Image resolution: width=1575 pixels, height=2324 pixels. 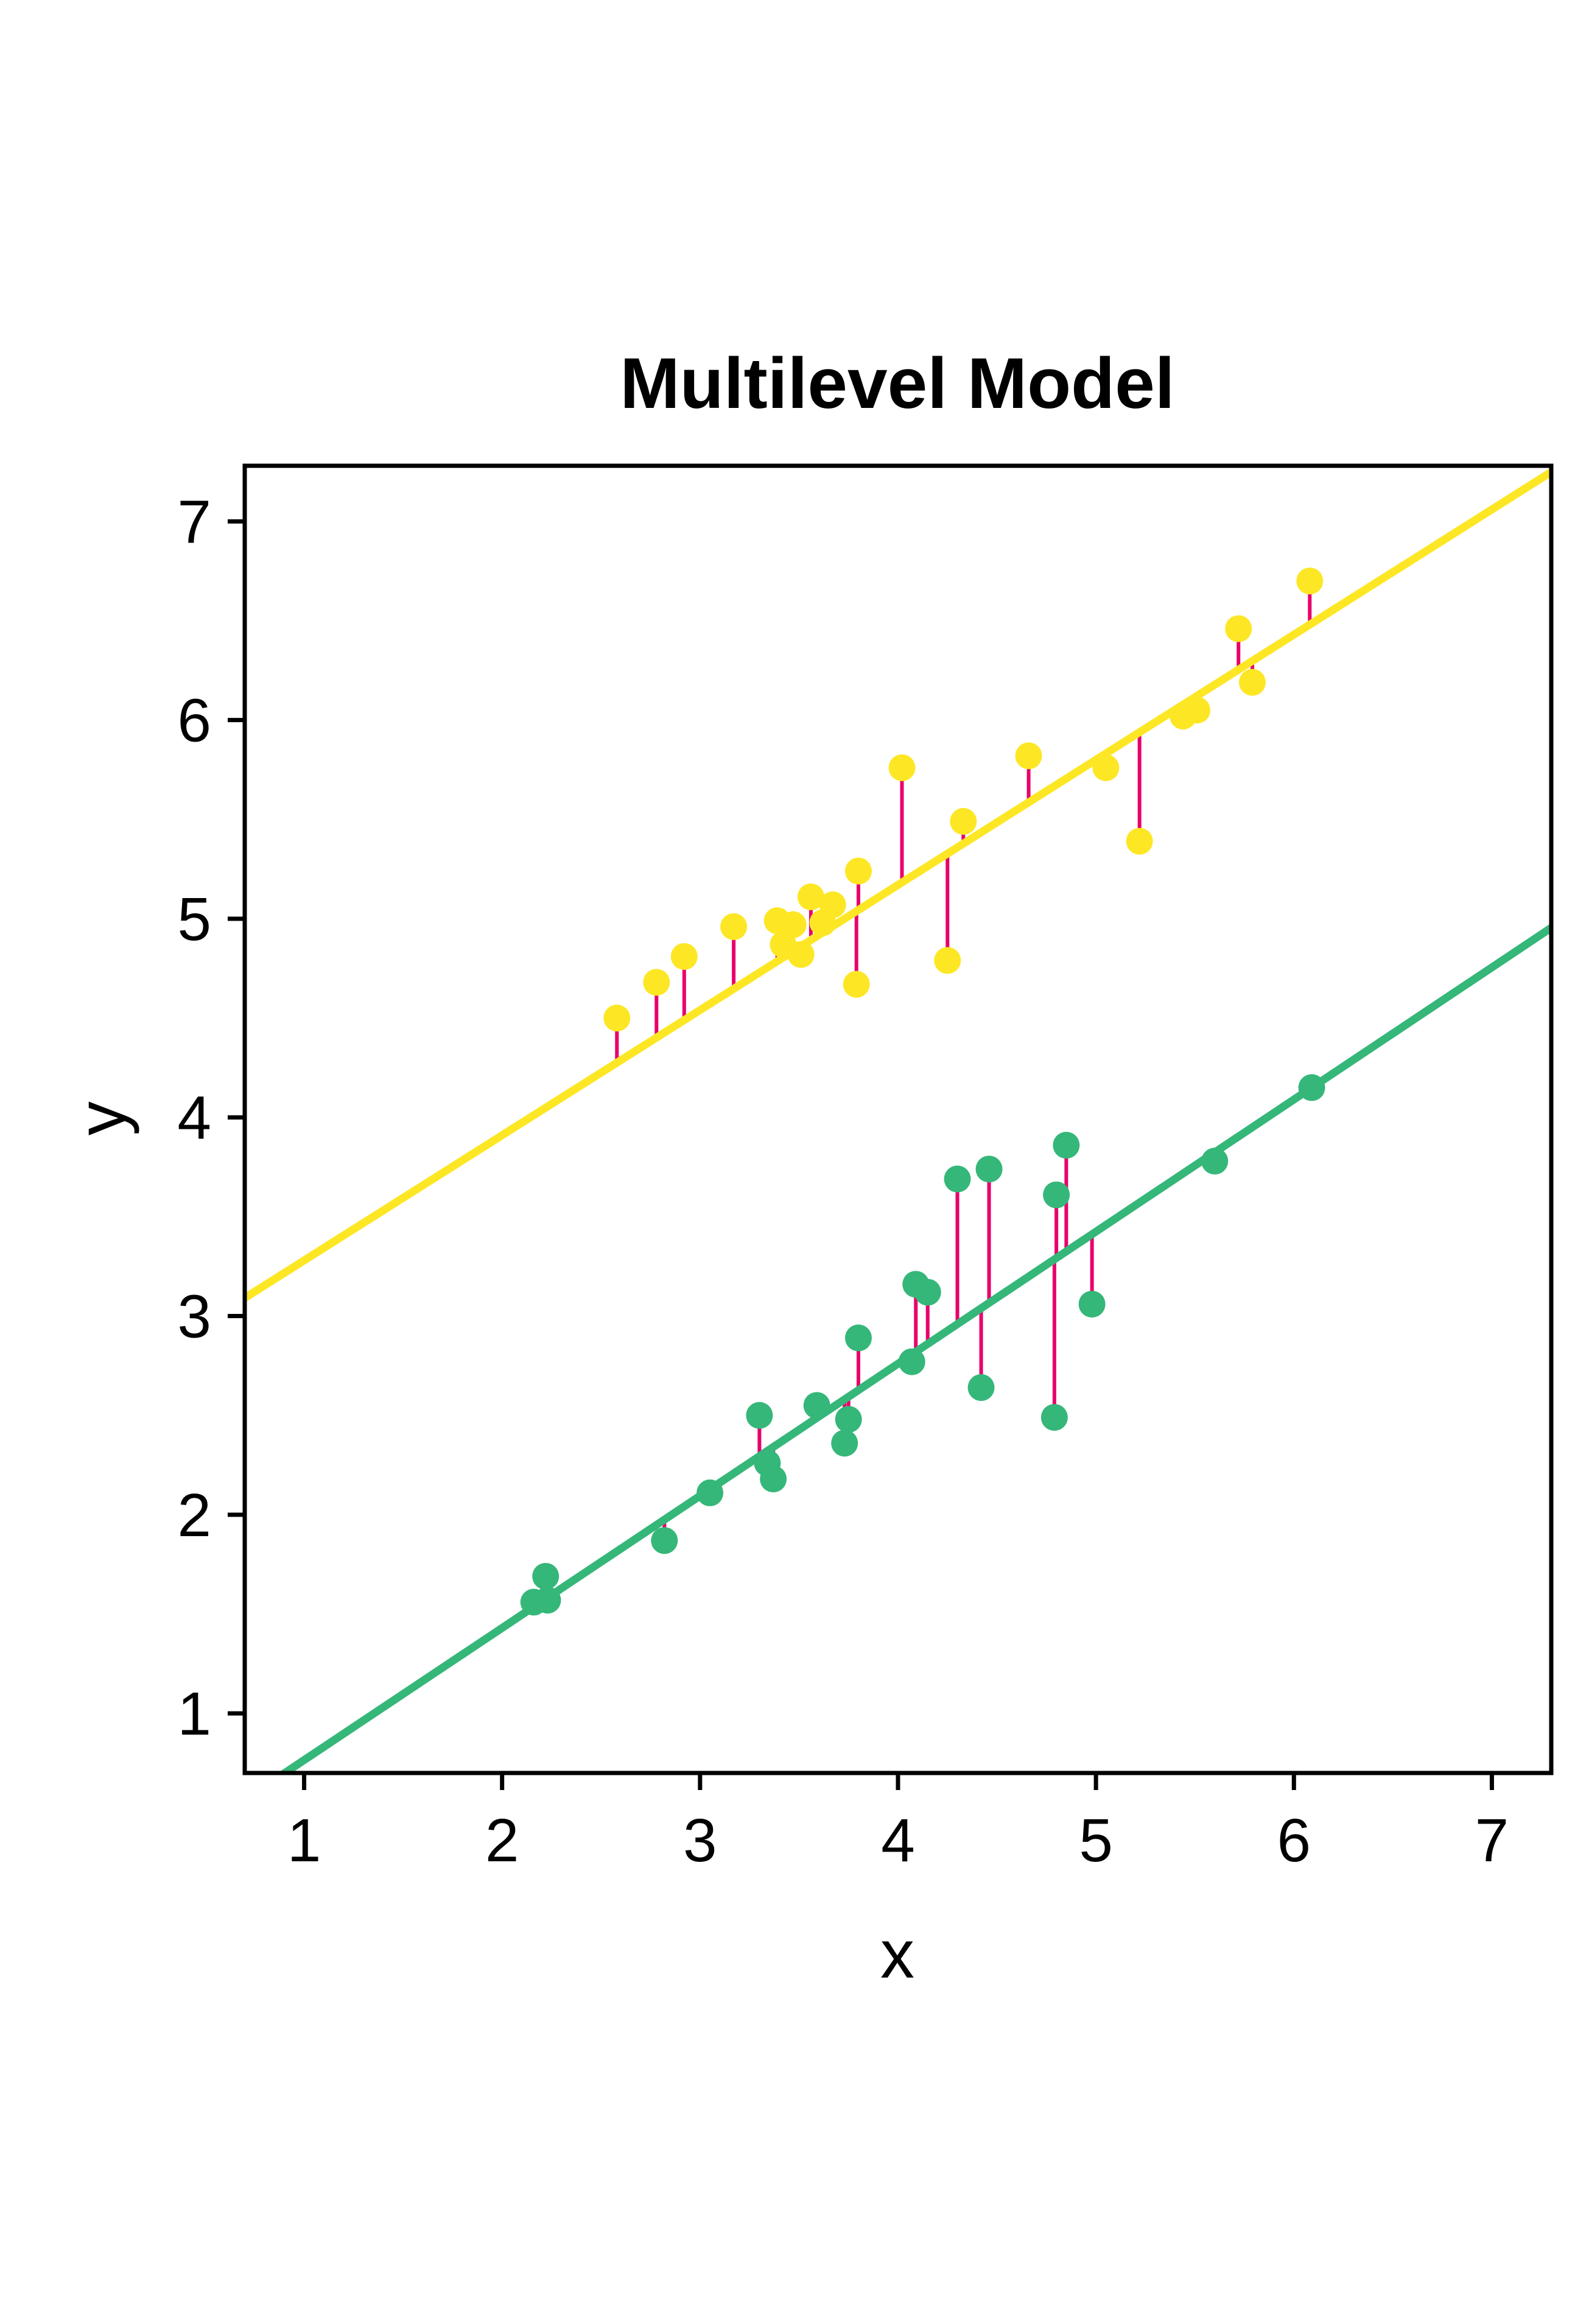 I want to click on y-tick-label-1: 1, so click(x=194, y=1714).